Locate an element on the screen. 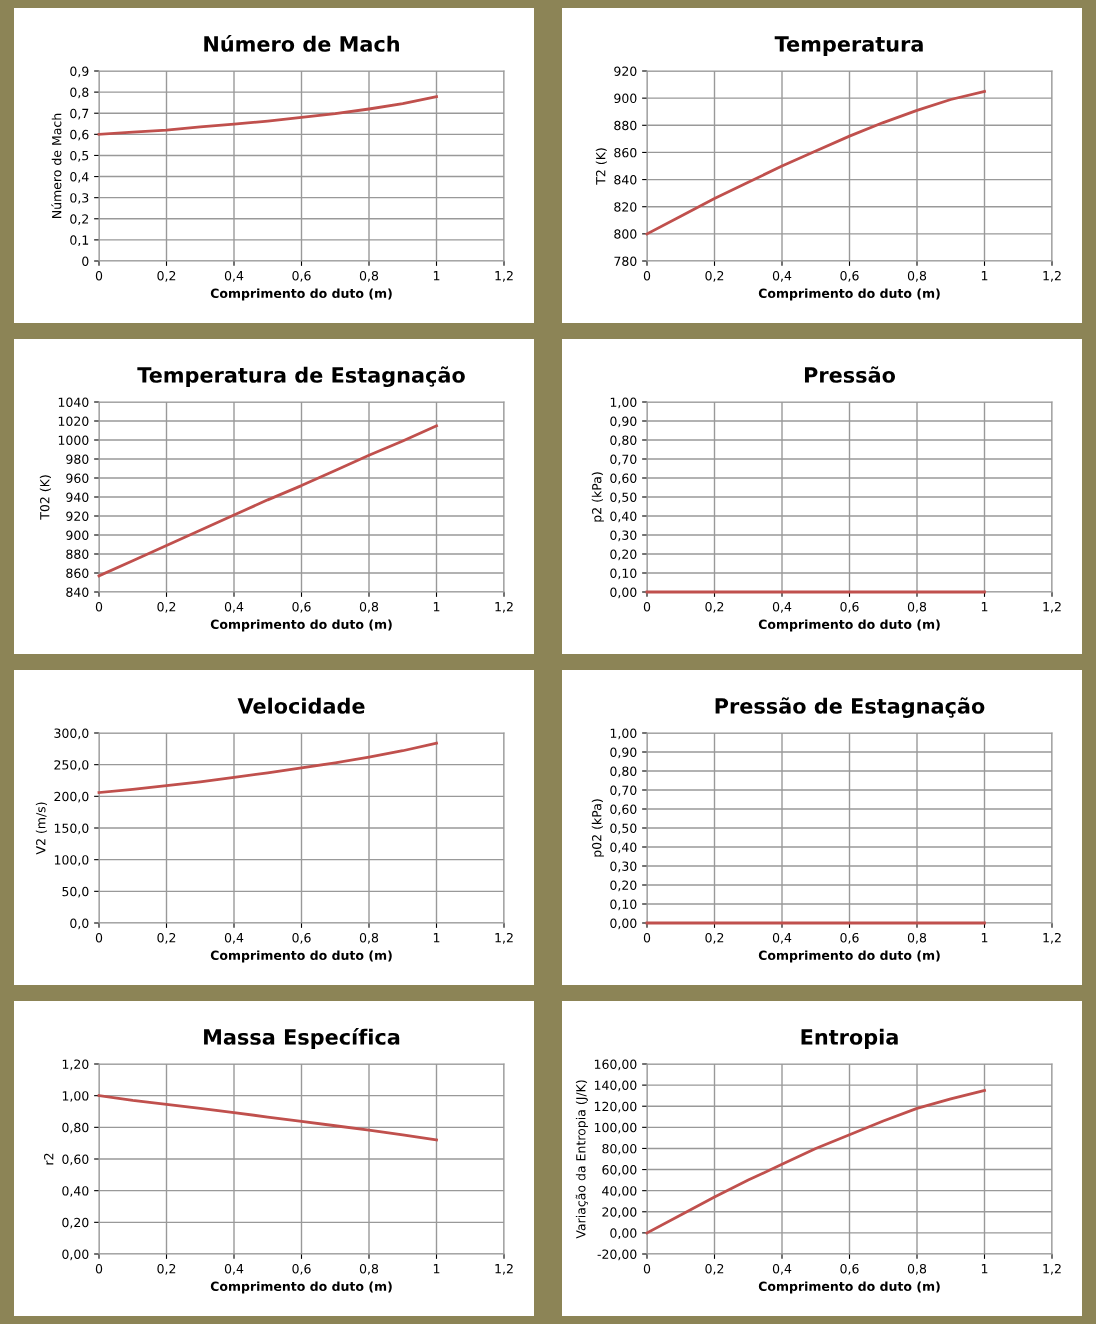  y-tick-label: 0,4 is located at coordinates (79, 177).